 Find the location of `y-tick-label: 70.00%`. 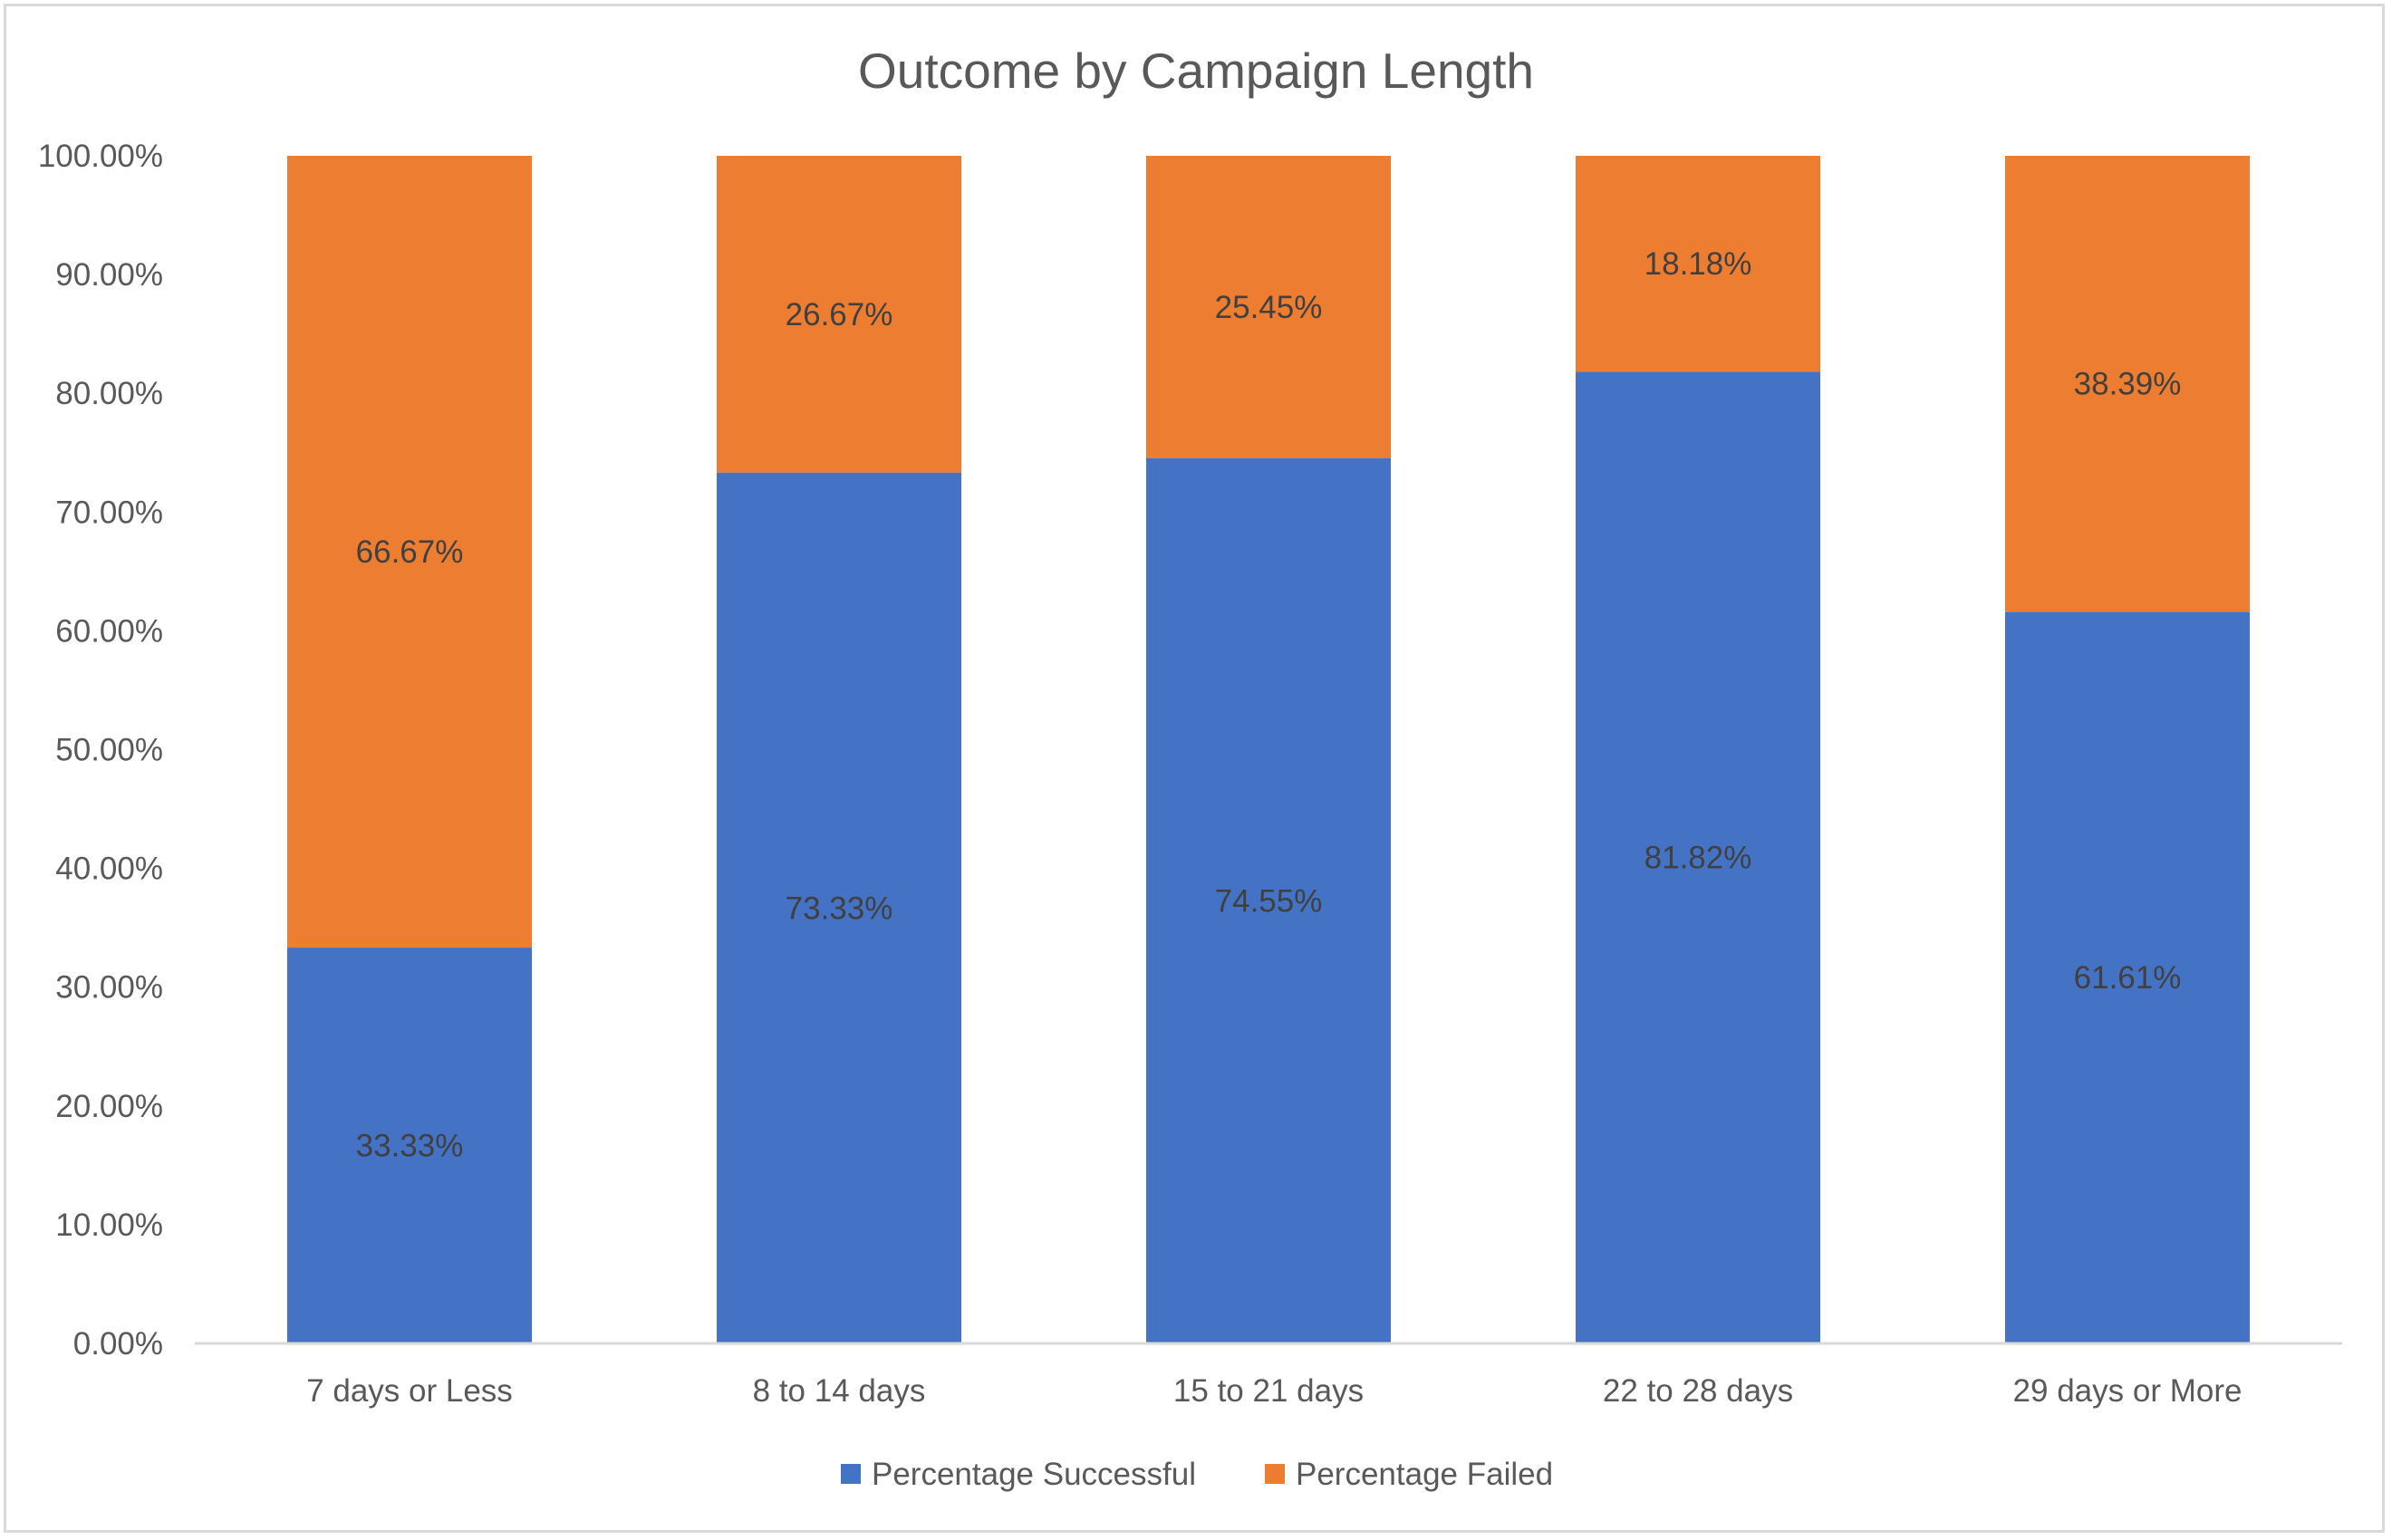

y-tick-label: 70.00% is located at coordinates (109, 513).